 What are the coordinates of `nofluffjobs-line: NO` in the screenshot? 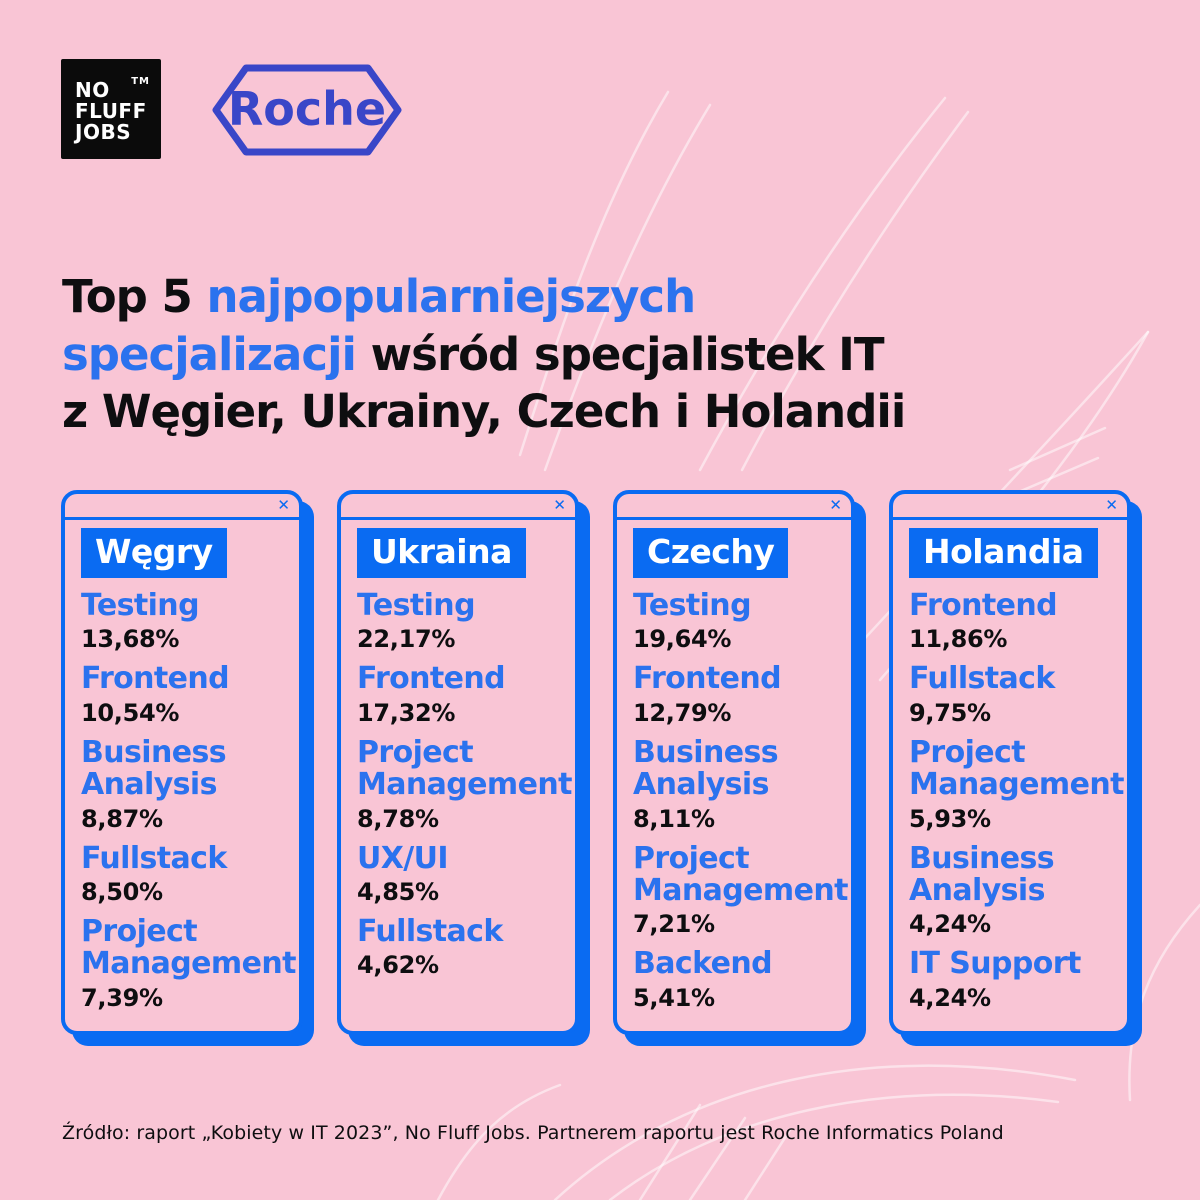 It's located at (92, 90).